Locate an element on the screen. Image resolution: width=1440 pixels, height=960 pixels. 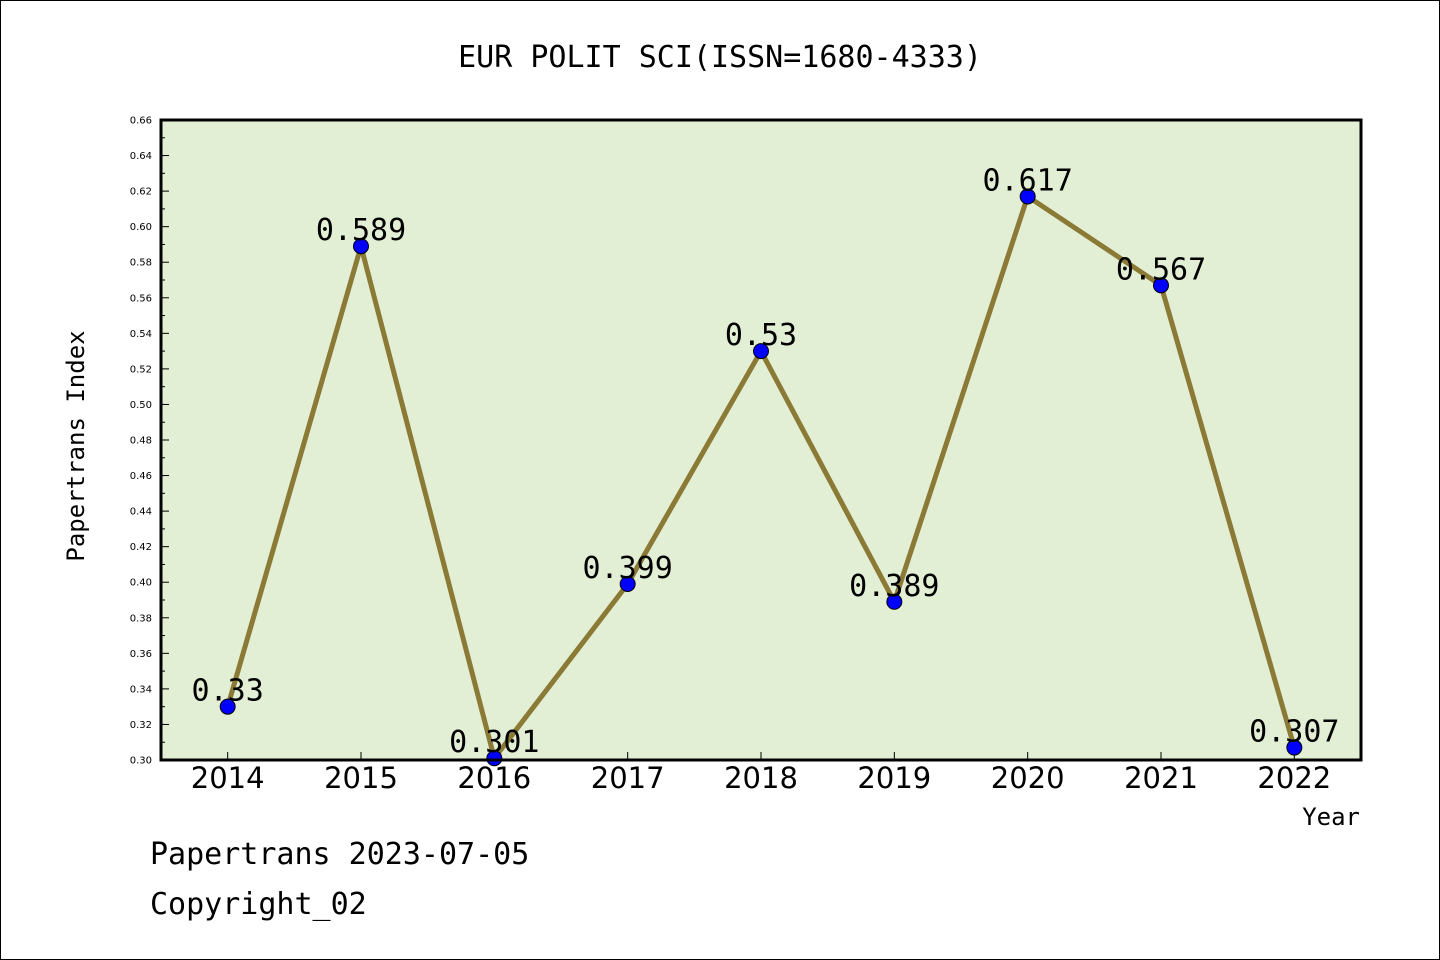
y-tick-label: 0.64 is located at coordinates (141, 156).